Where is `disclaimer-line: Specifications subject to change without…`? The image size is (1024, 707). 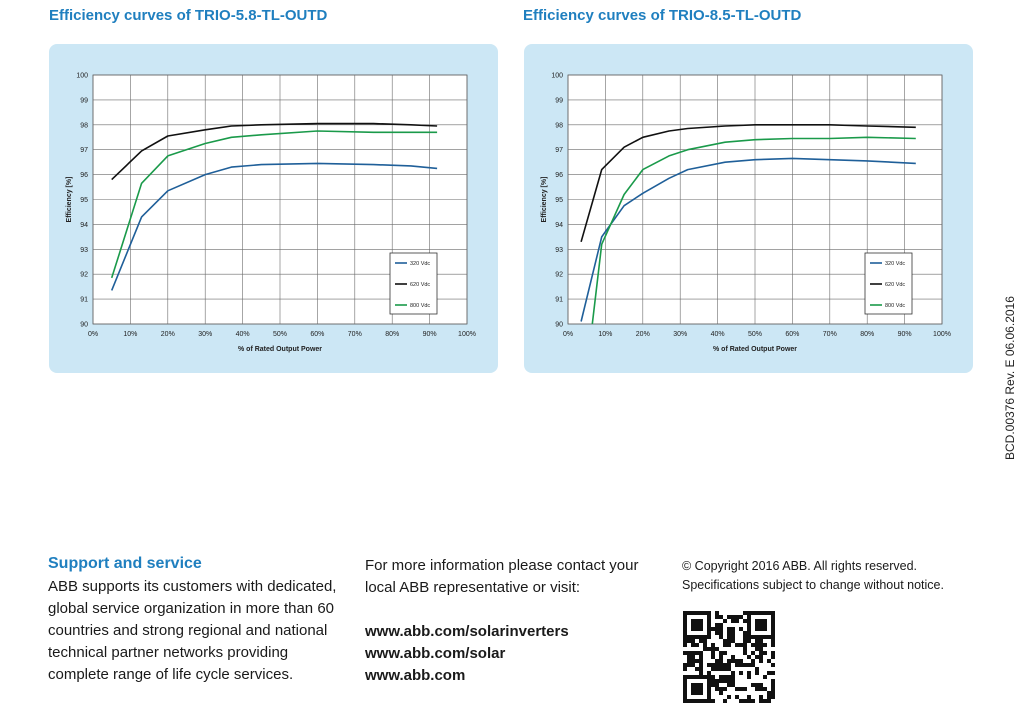
disclaimer-line: Specifications subject to change without… is located at coordinates (813, 585).